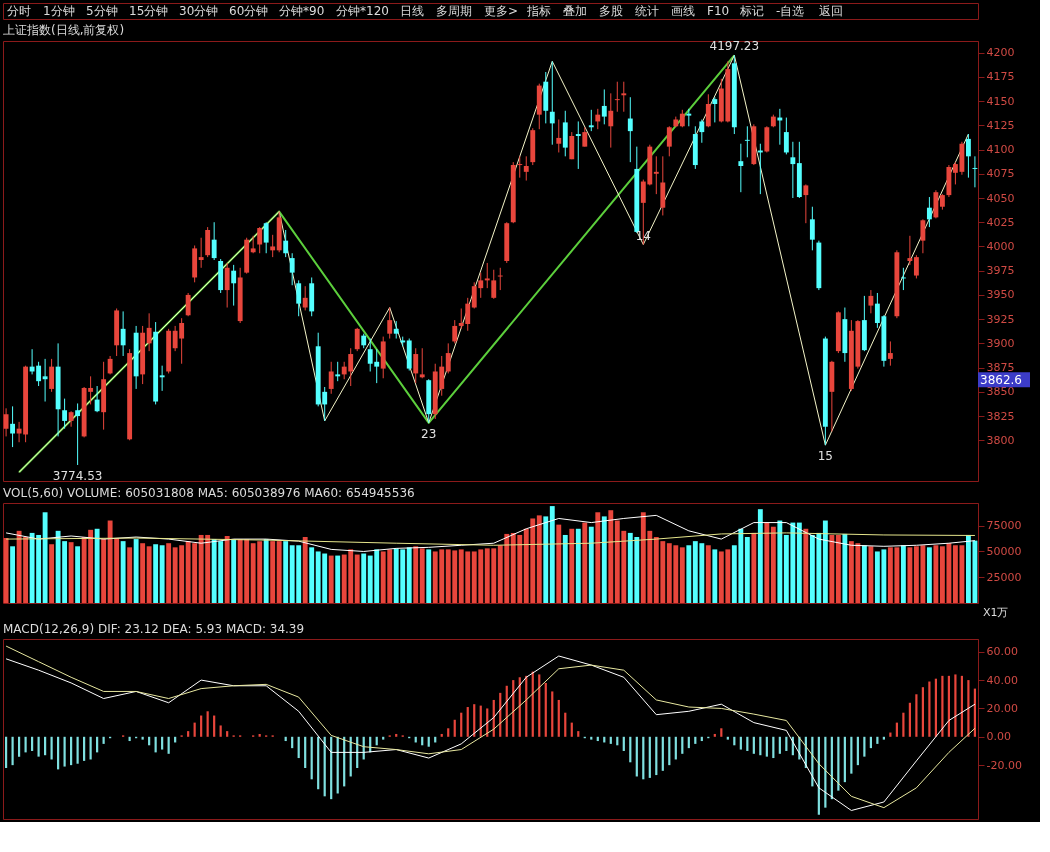  I want to click on y-tick-label: 60.00, so click(1002, 652).